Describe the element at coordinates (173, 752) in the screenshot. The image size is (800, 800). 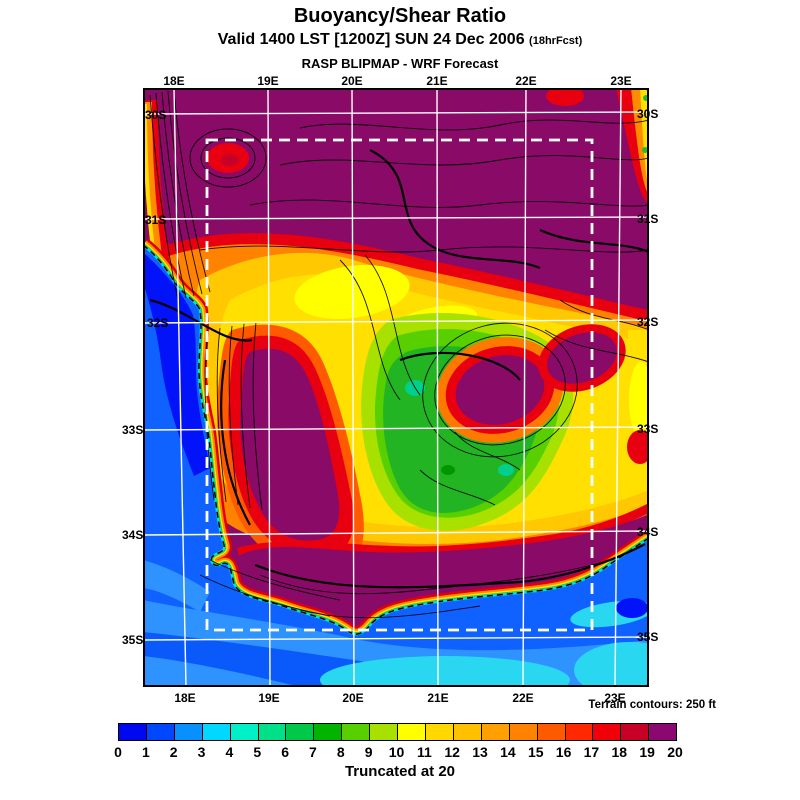
I see `colorbar-tick-2: 2` at that location.